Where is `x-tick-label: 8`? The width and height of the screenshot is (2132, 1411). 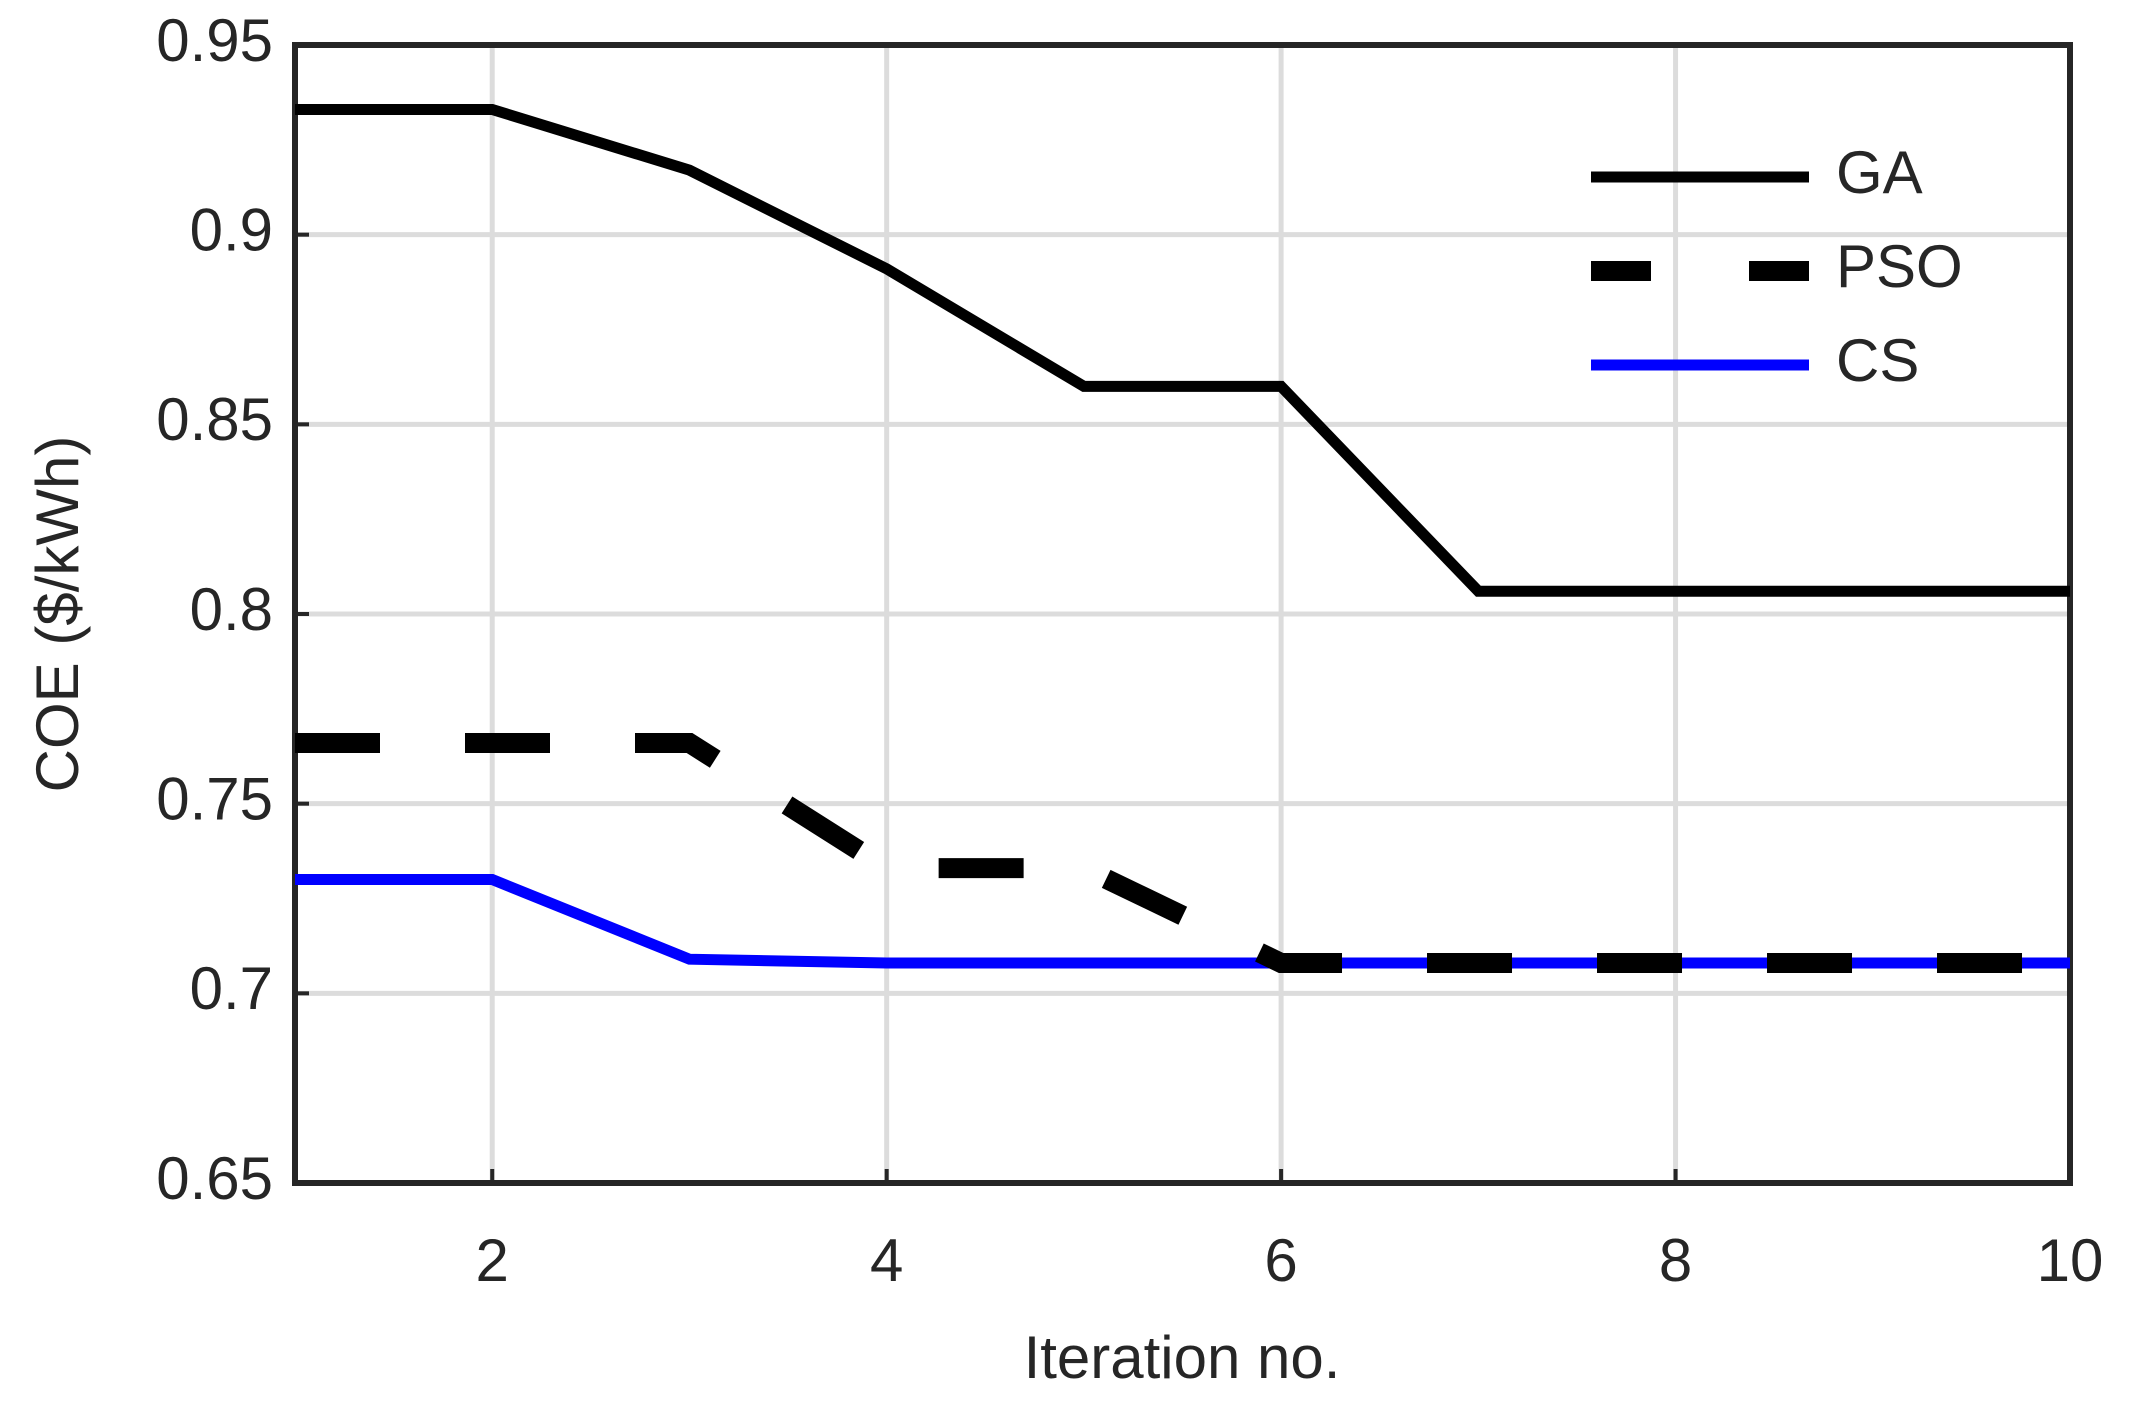 x-tick-label: 8 is located at coordinates (1675, 1260).